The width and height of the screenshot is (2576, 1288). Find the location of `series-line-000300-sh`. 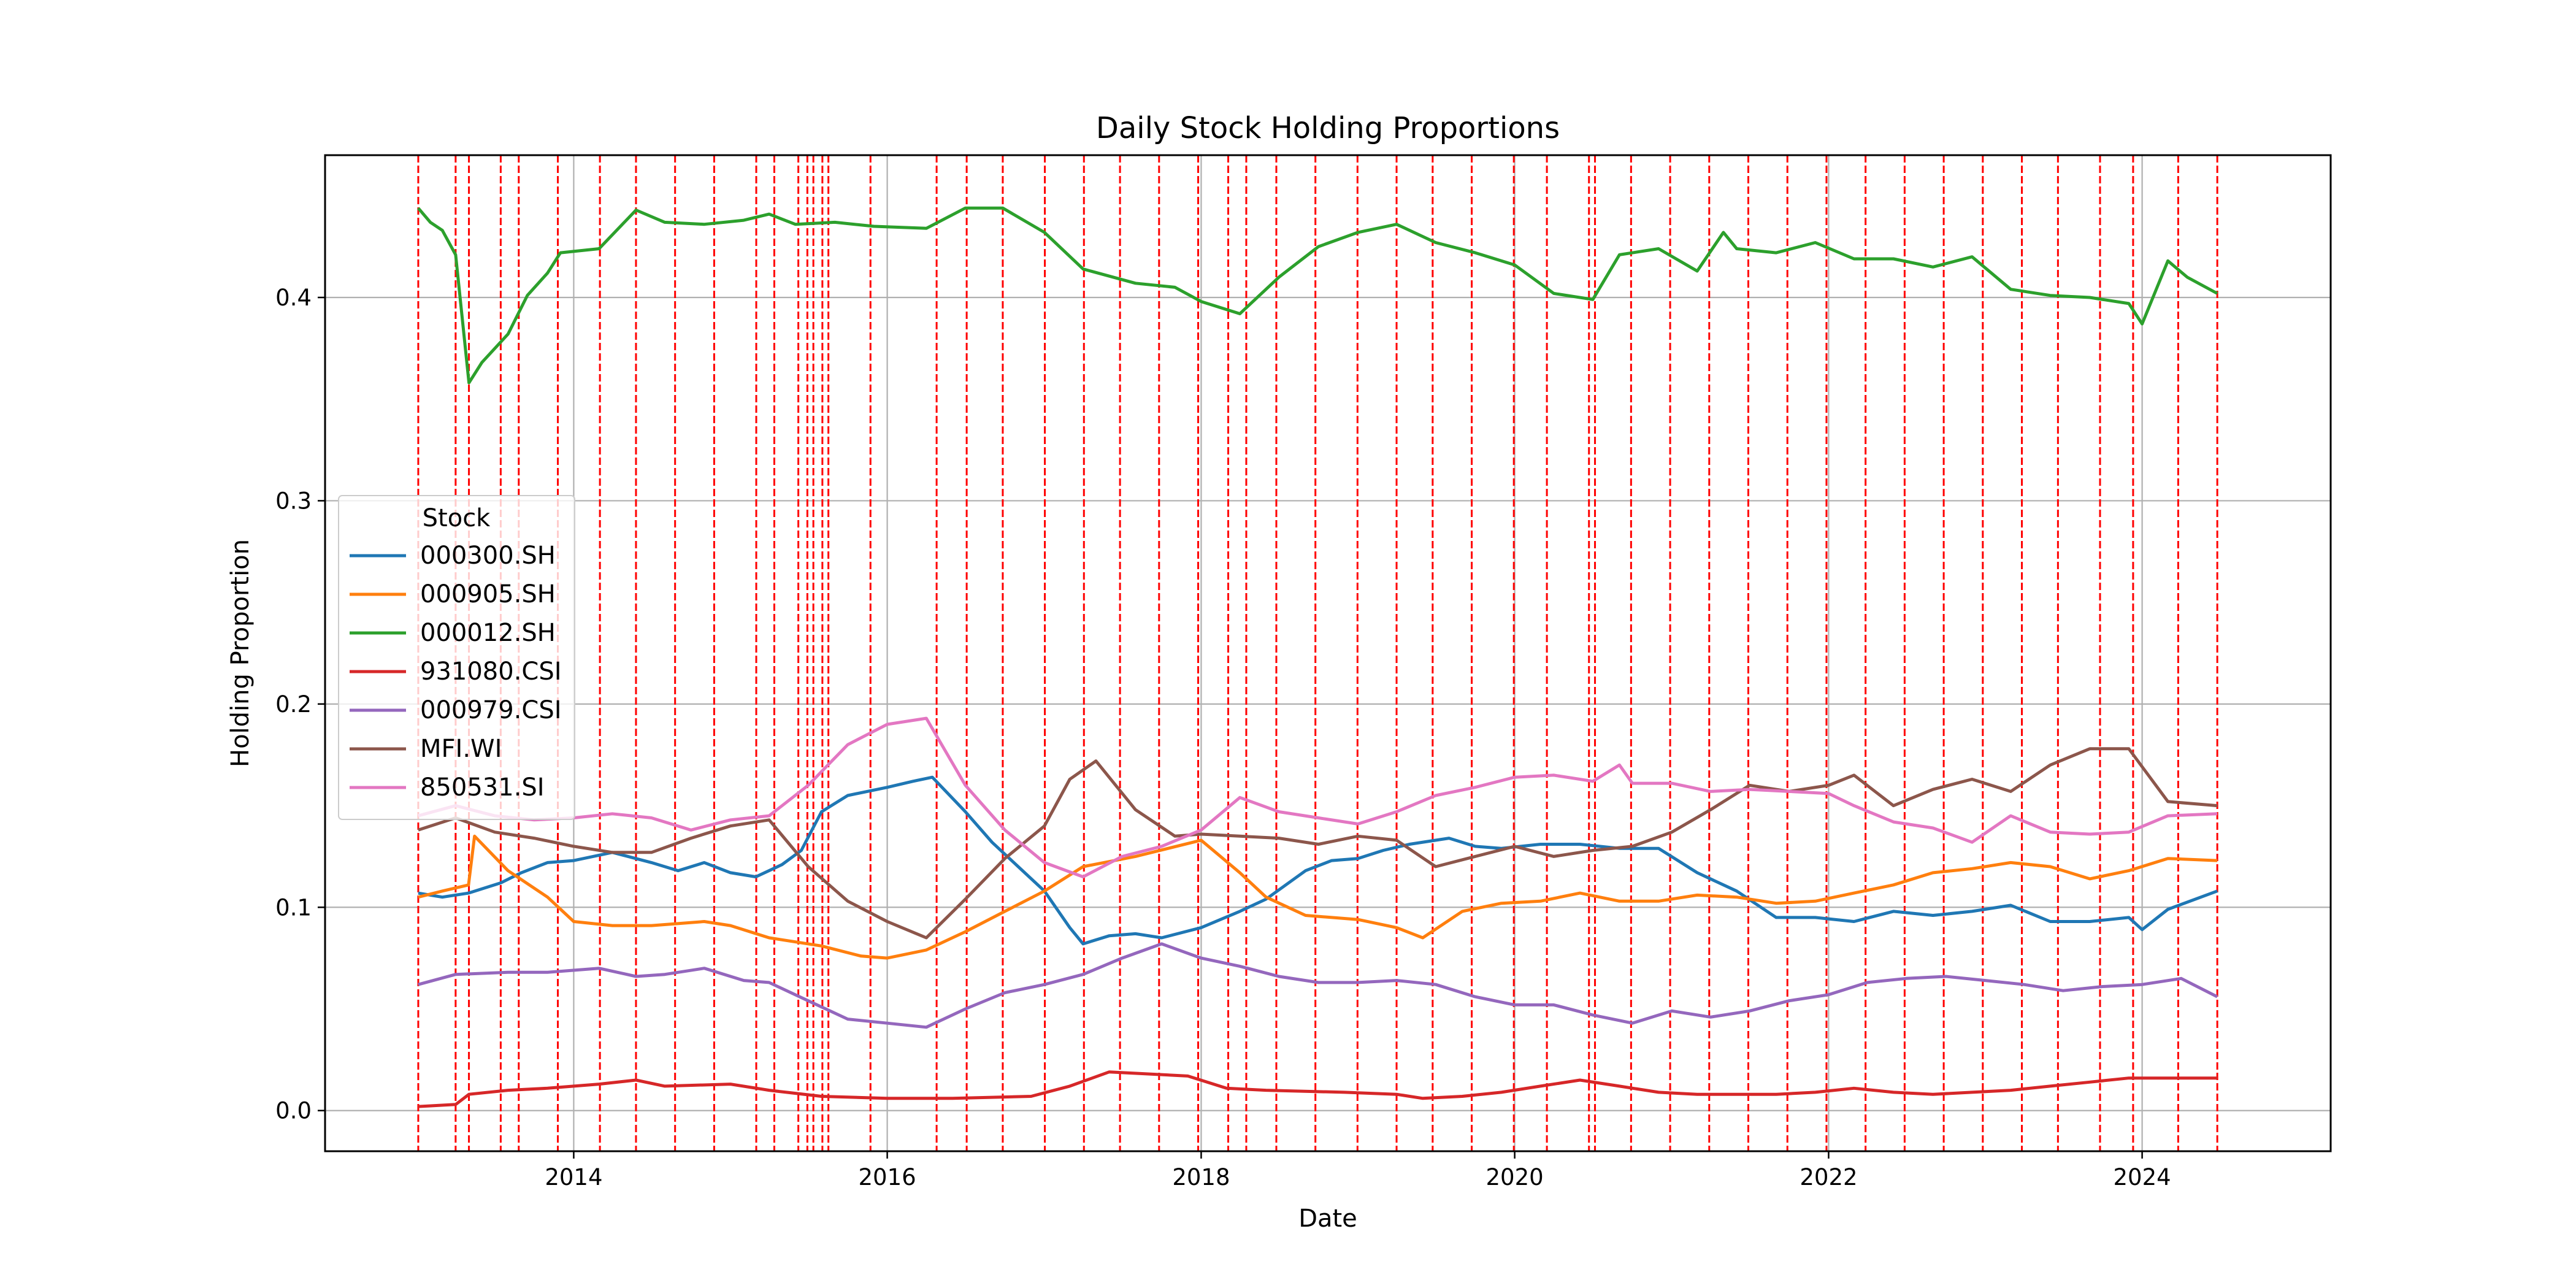

series-line-000300-sh is located at coordinates (1318, 860).